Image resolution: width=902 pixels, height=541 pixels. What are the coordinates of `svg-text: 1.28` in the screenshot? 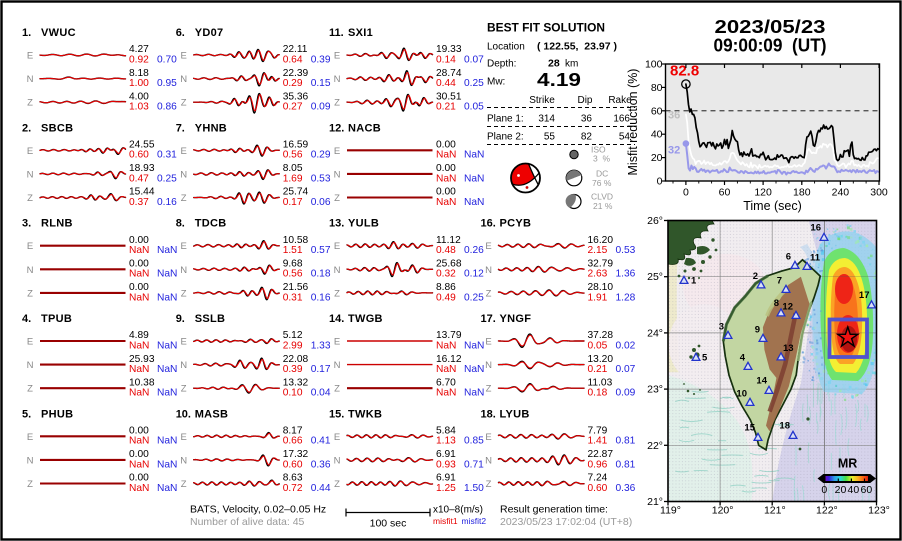 It's located at (626, 297).